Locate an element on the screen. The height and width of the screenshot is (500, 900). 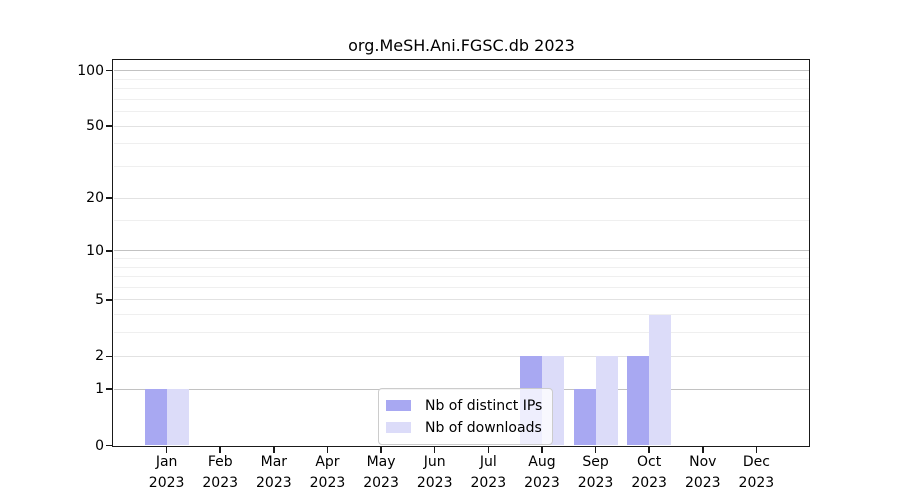
x-tick-label: Feb 2023 is located at coordinates (220, 472).